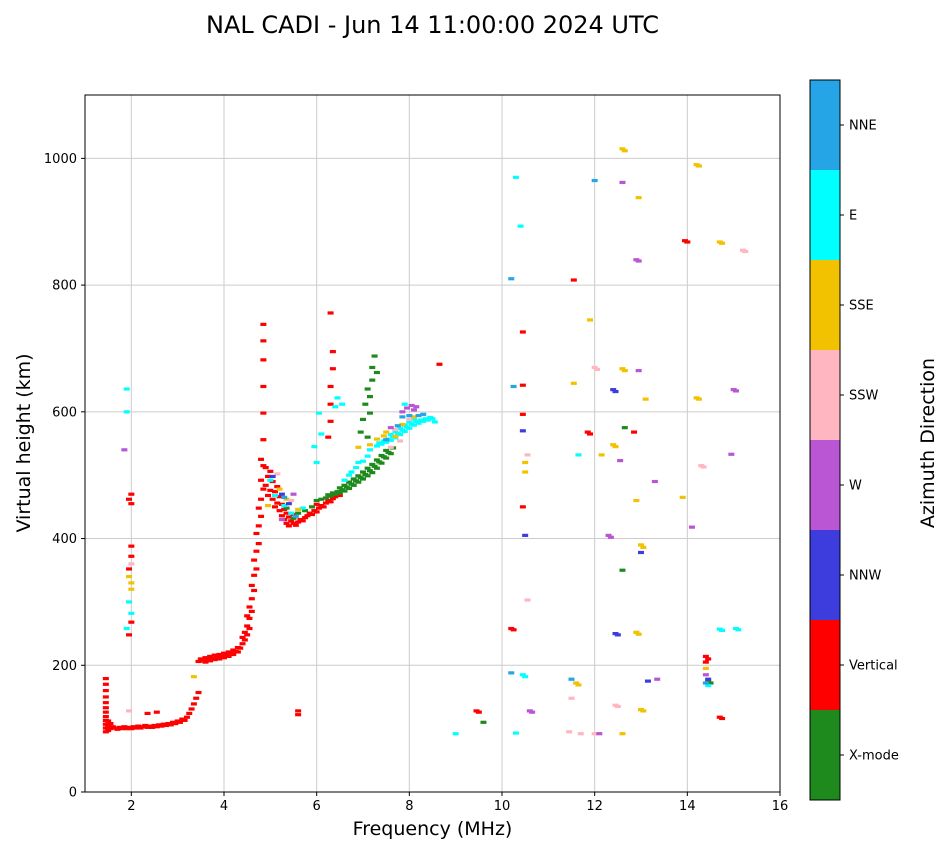 The height and width of the screenshot is (856, 951). What do you see at coordinates (853, 216) in the screenshot?
I see `svg-text: E` at bounding box center [853, 216].